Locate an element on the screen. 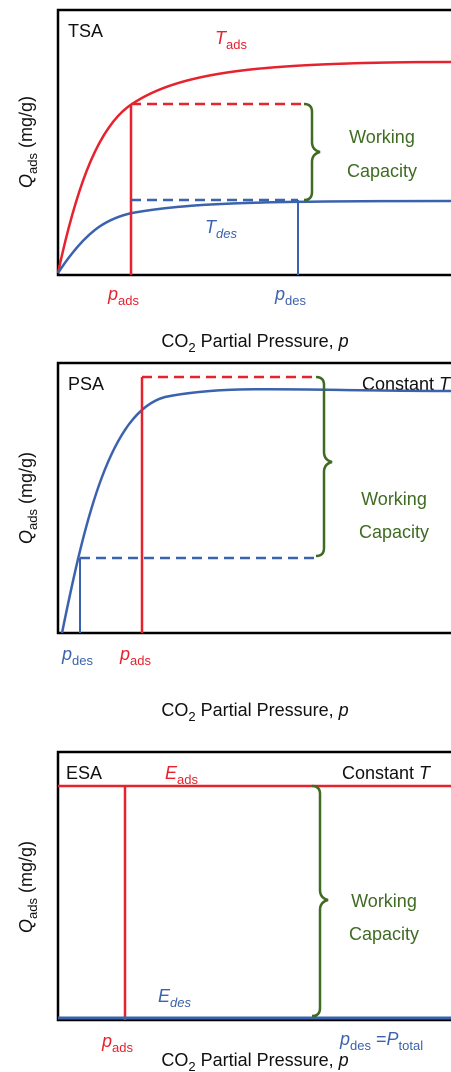  curve-label: Eads is located at coordinates (181, 775).